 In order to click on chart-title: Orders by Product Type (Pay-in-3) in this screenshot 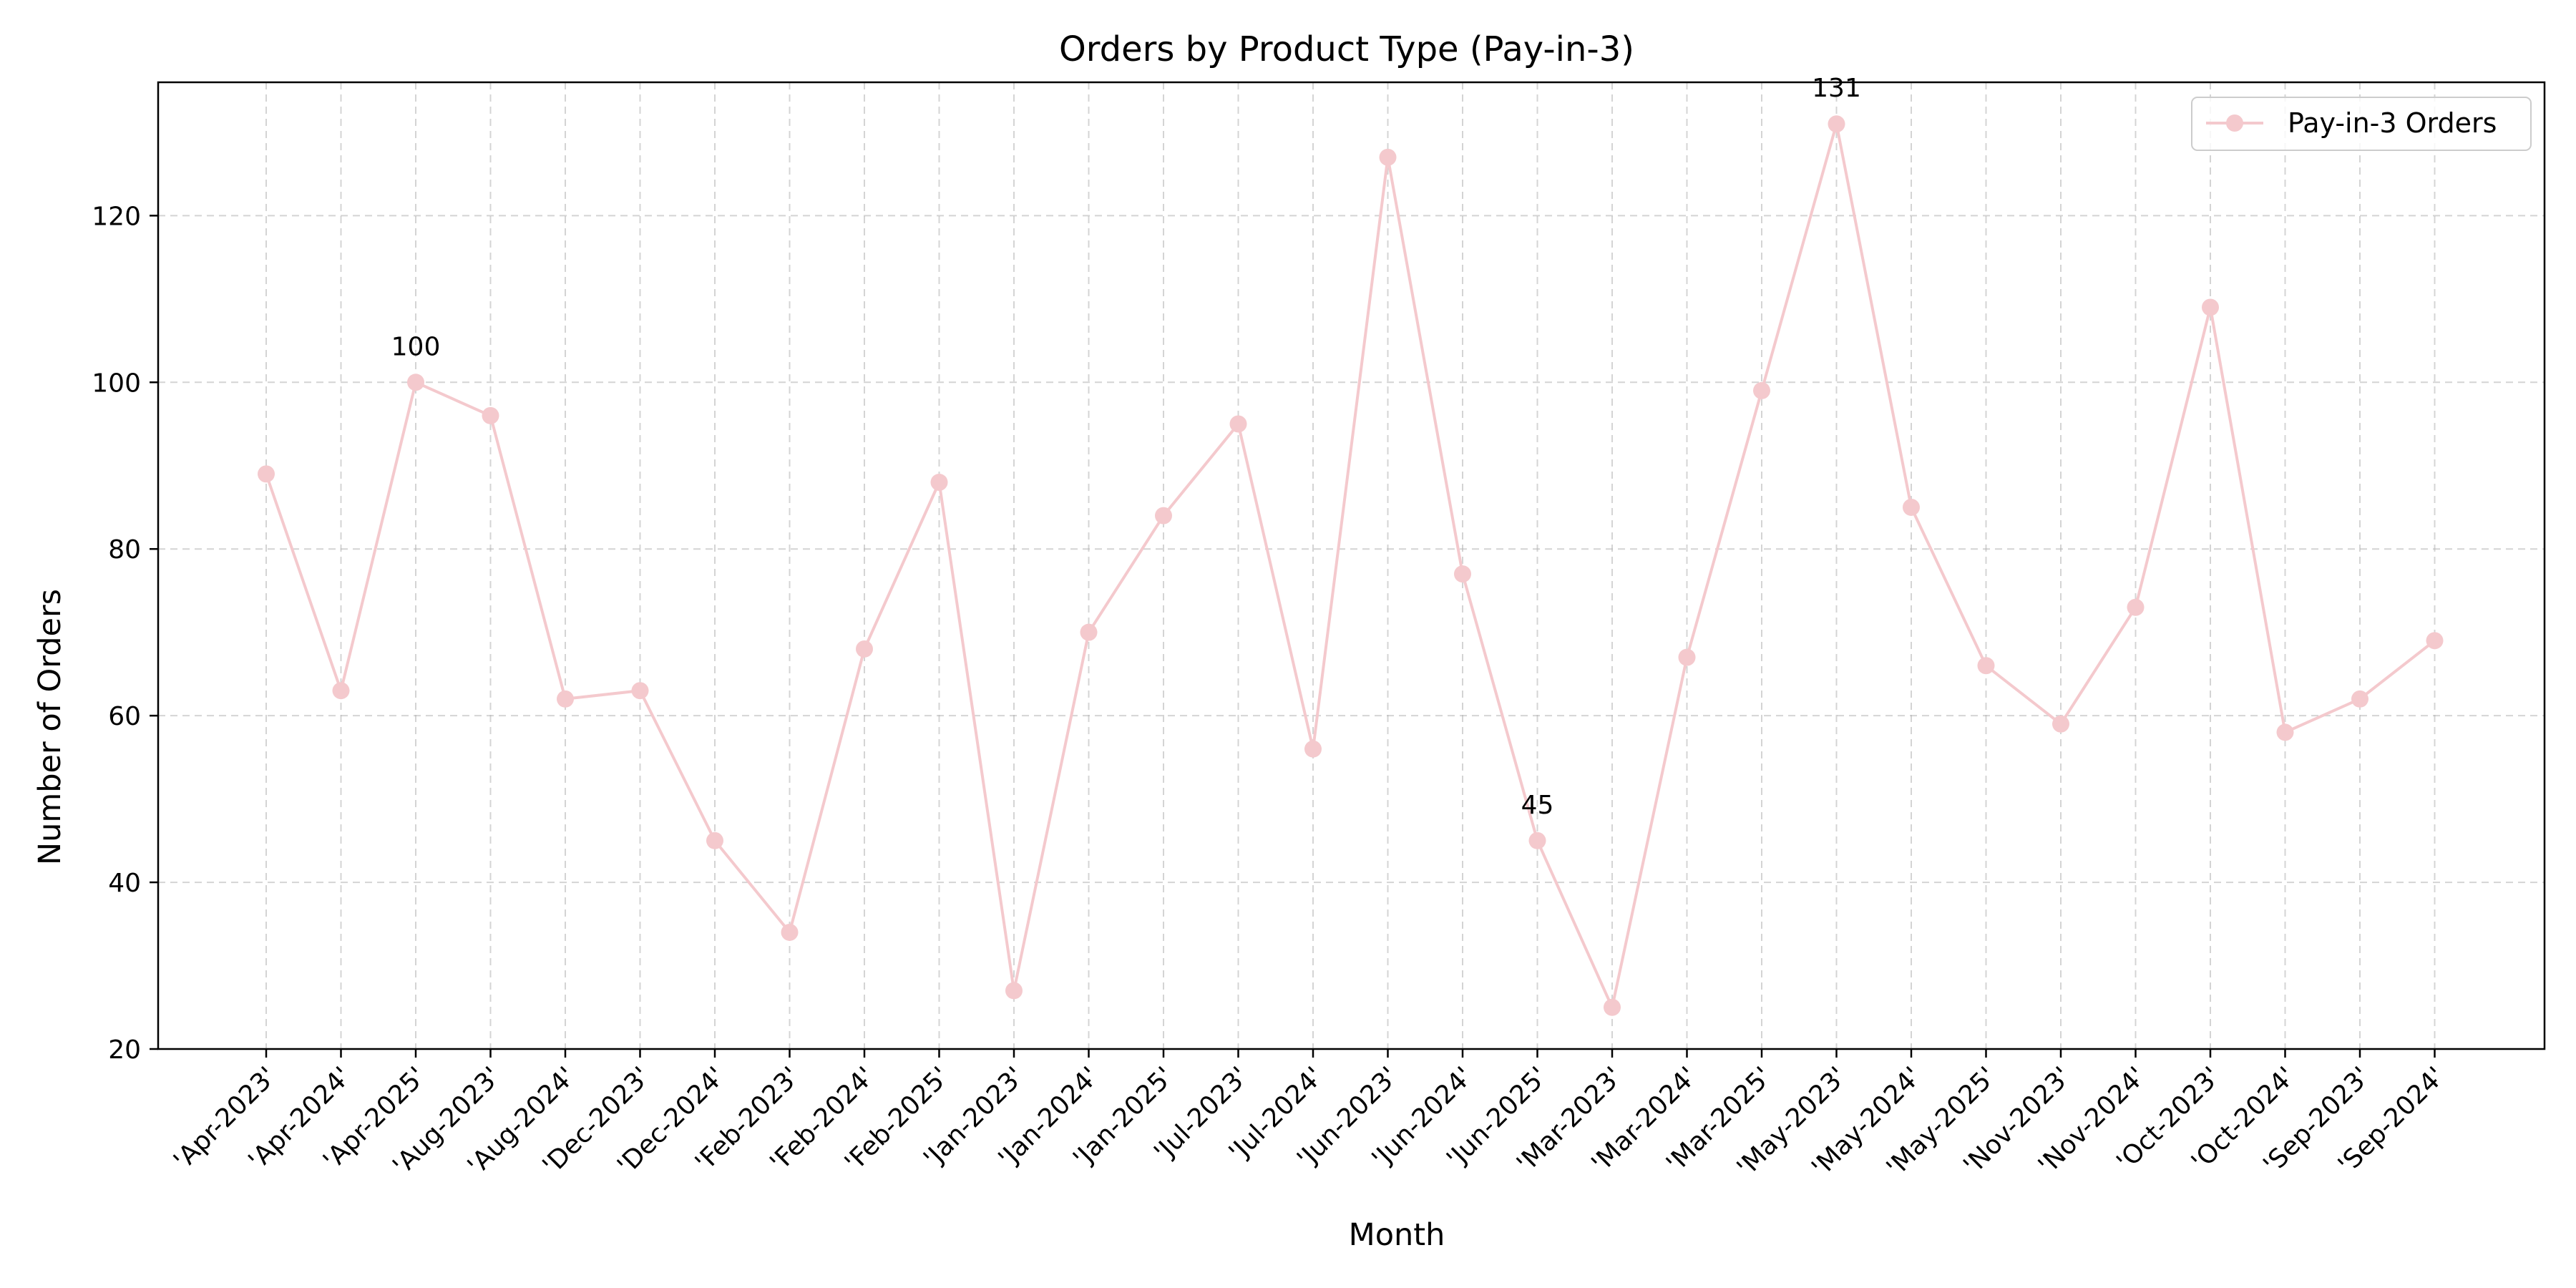, I will do `click(1346, 49)`.